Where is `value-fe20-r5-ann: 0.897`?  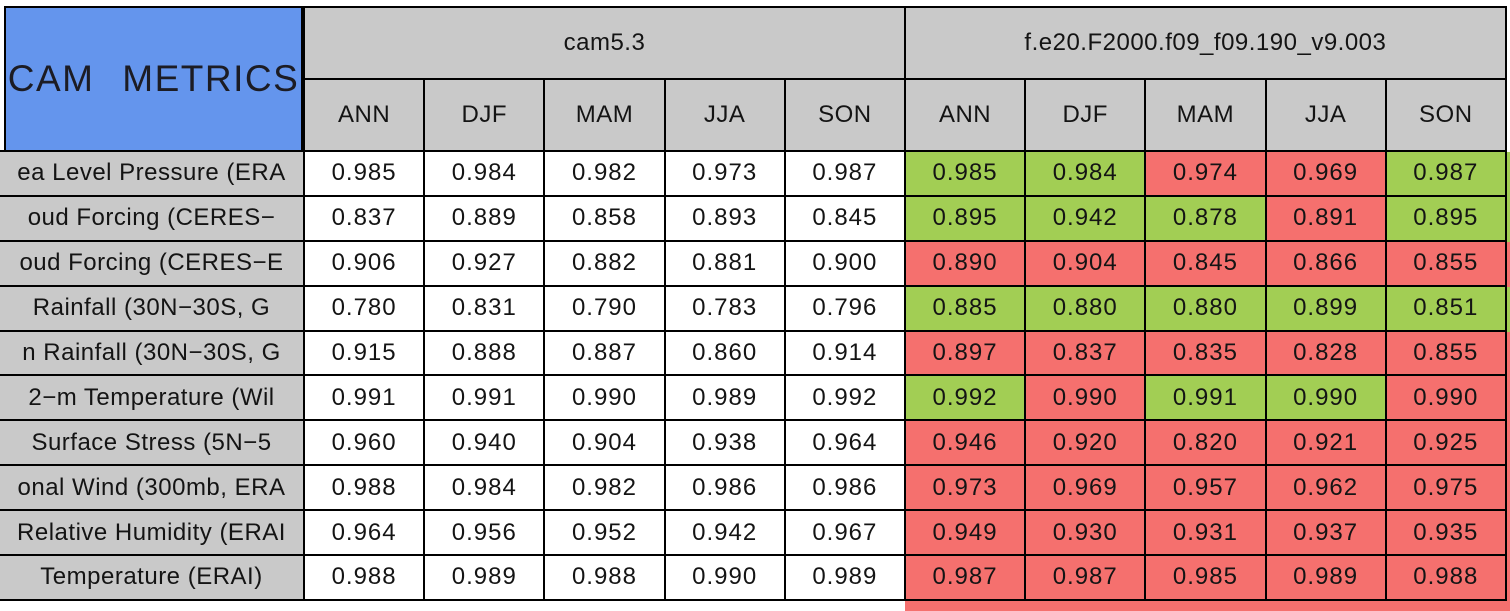 value-fe20-r5-ann: 0.897 is located at coordinates (965, 353).